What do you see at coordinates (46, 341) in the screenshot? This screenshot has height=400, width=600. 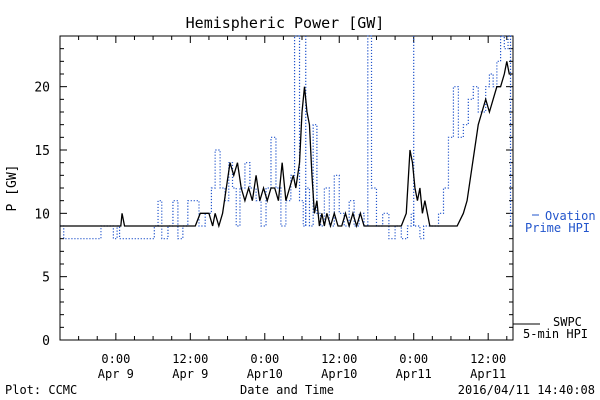 I see `y-tick-label: 0` at bounding box center [46, 341].